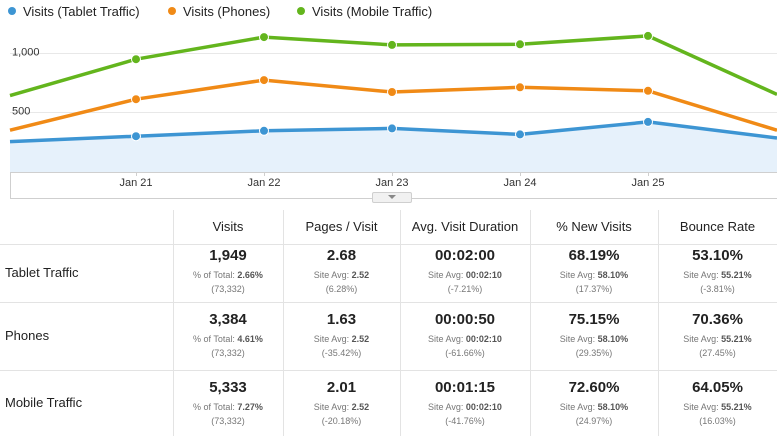  Describe the element at coordinates (250, 339) in the screenshot. I see `comparison-value: 4.61%` at that location.